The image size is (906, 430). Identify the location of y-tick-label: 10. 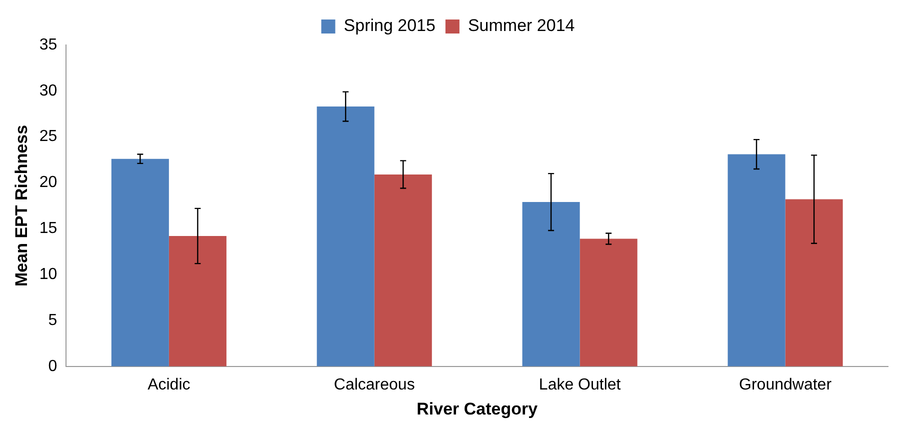
(48, 274).